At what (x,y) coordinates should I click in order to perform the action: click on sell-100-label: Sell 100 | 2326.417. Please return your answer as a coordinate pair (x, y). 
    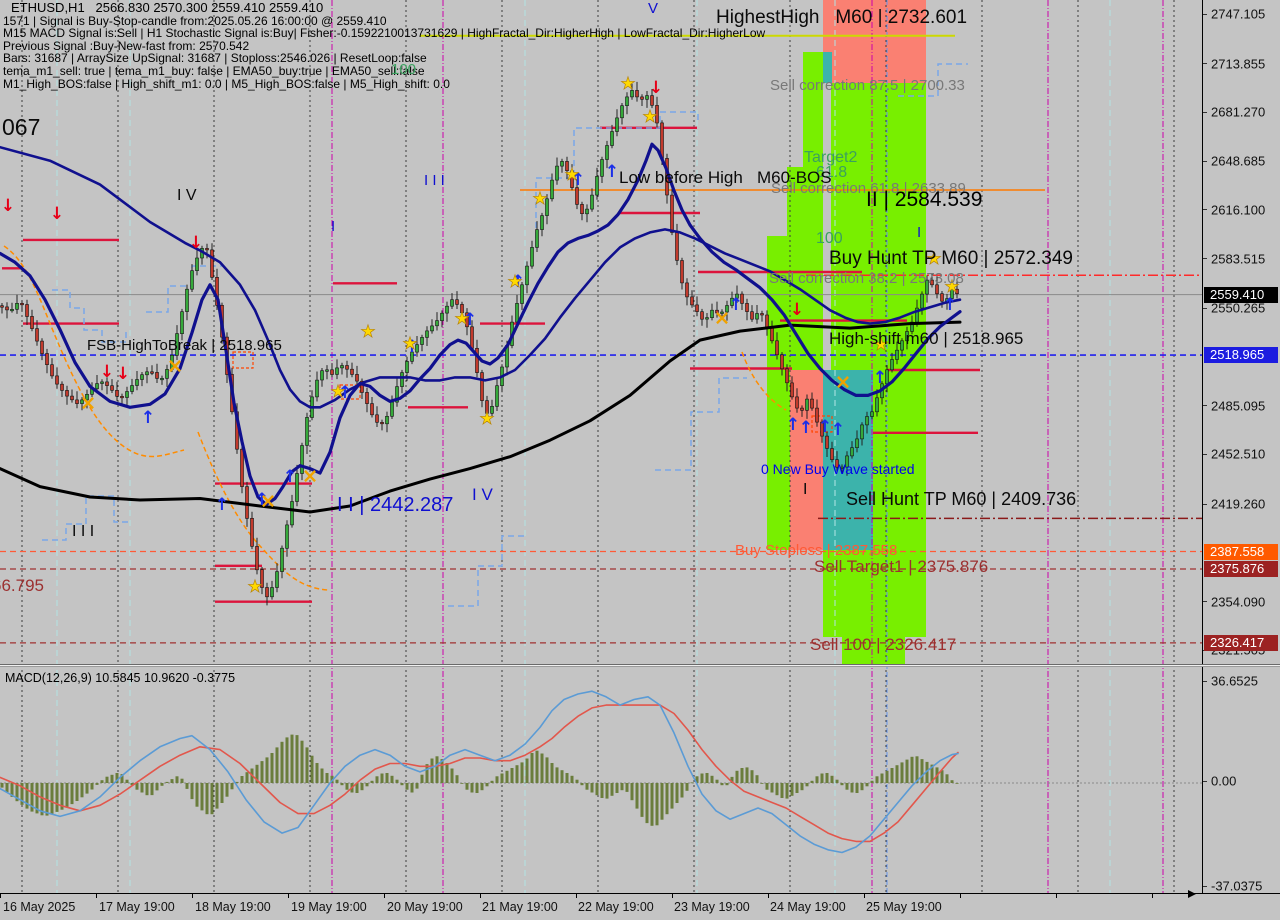
    Looking at the image, I should click on (883, 644).